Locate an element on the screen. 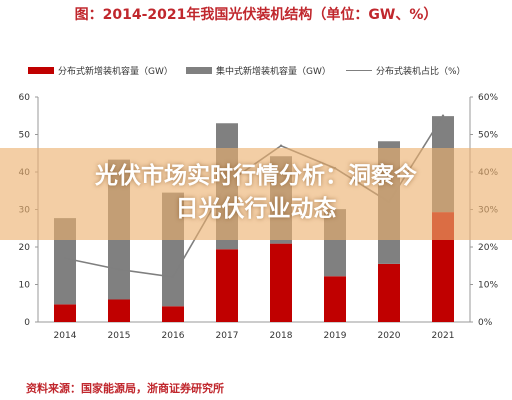 This screenshot has width=512, height=400. legend-item-share: 分布式装机占比（%） is located at coordinates (406, 70).